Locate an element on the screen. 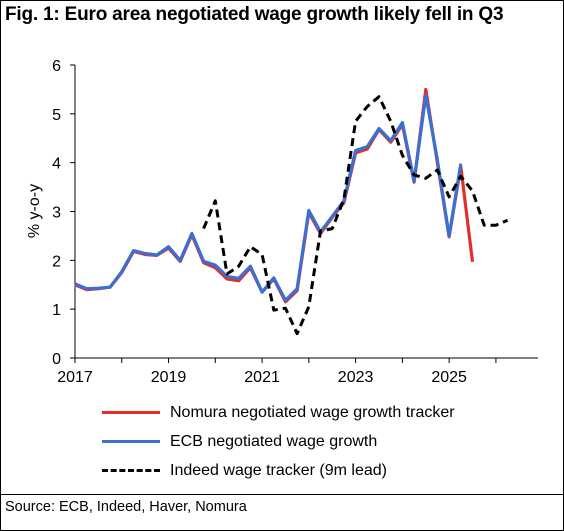 This screenshot has width=564, height=531. x-tick-label: 2017 is located at coordinates (75, 377).